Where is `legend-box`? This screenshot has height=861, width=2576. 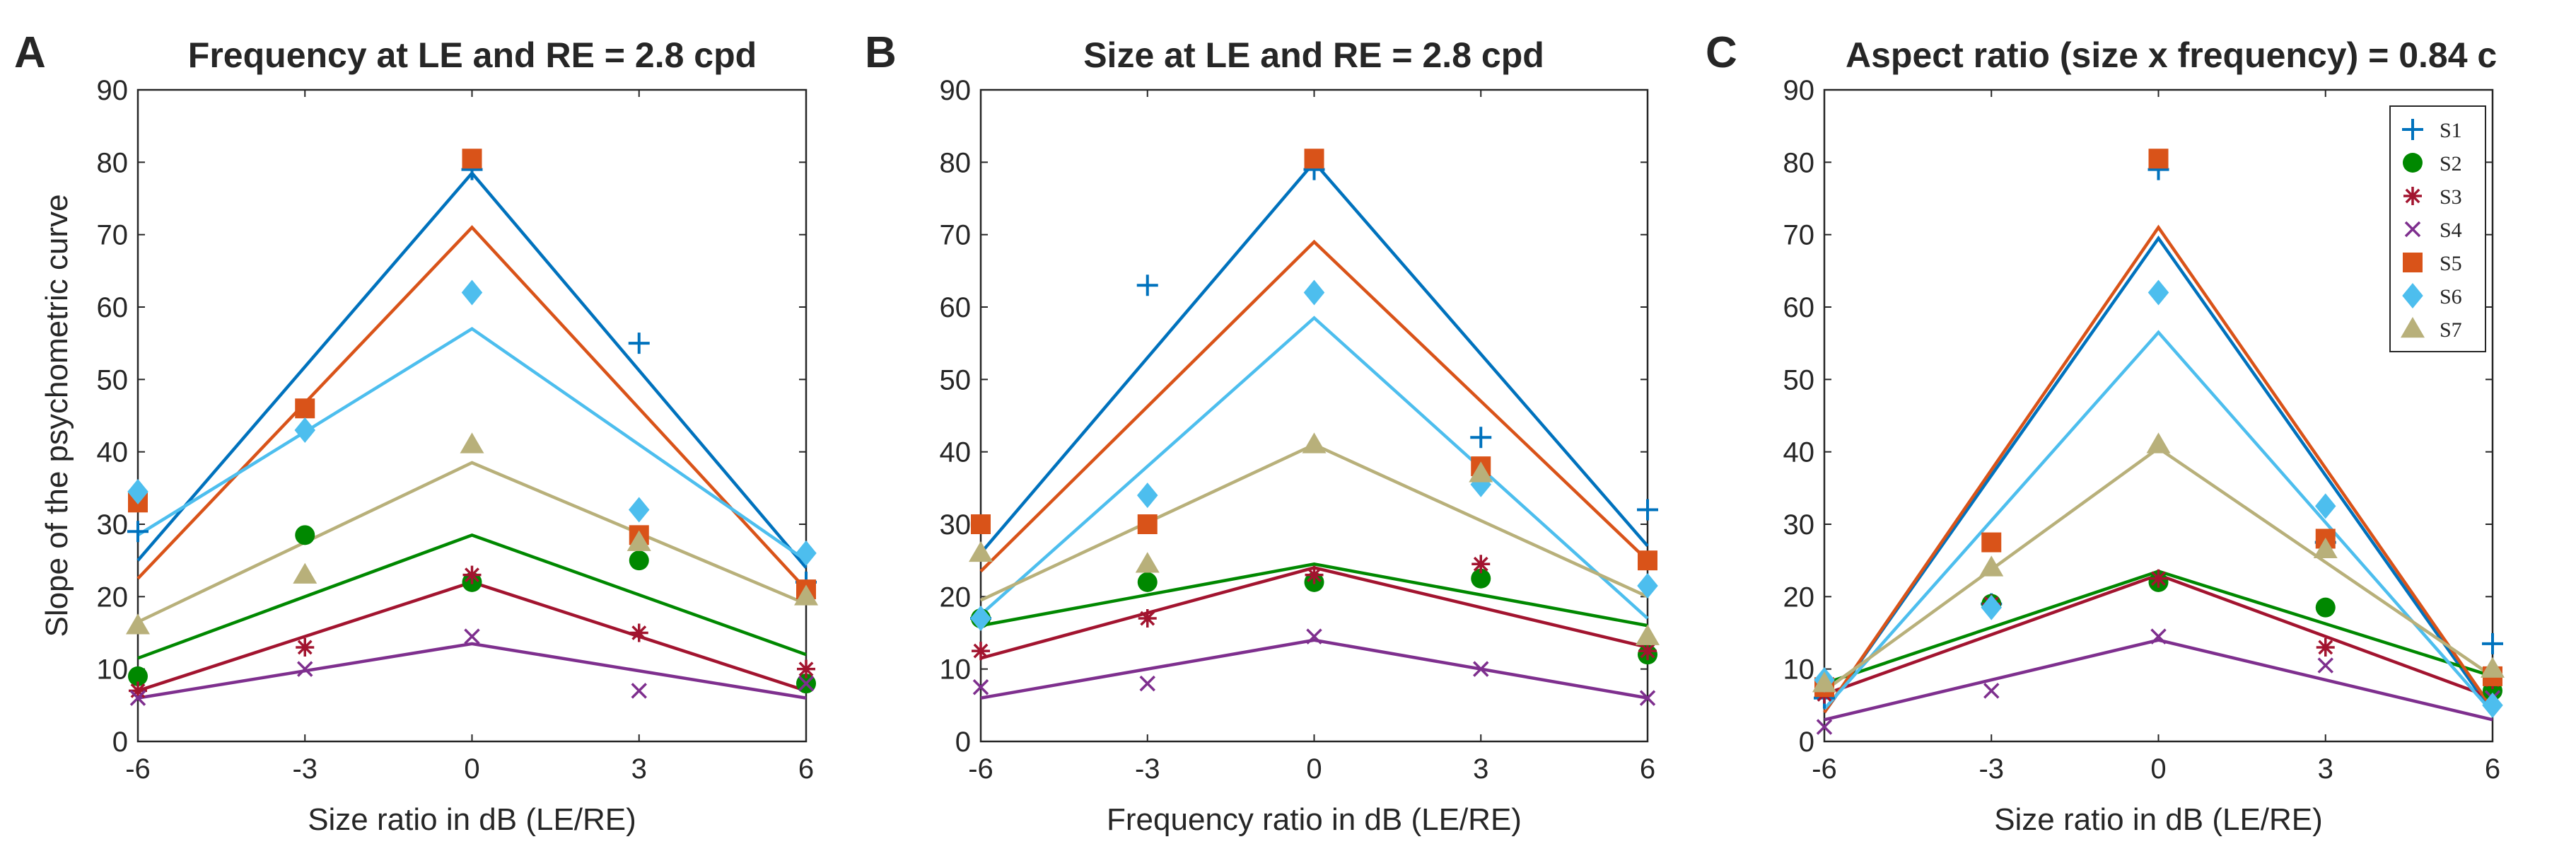 legend-box is located at coordinates (2437, 228).